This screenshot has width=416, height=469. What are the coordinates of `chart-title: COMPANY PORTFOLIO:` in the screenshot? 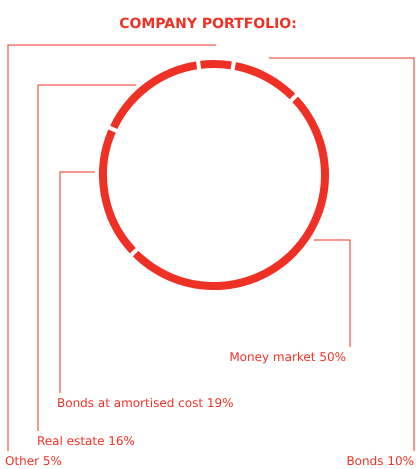 It's located at (208, 24).